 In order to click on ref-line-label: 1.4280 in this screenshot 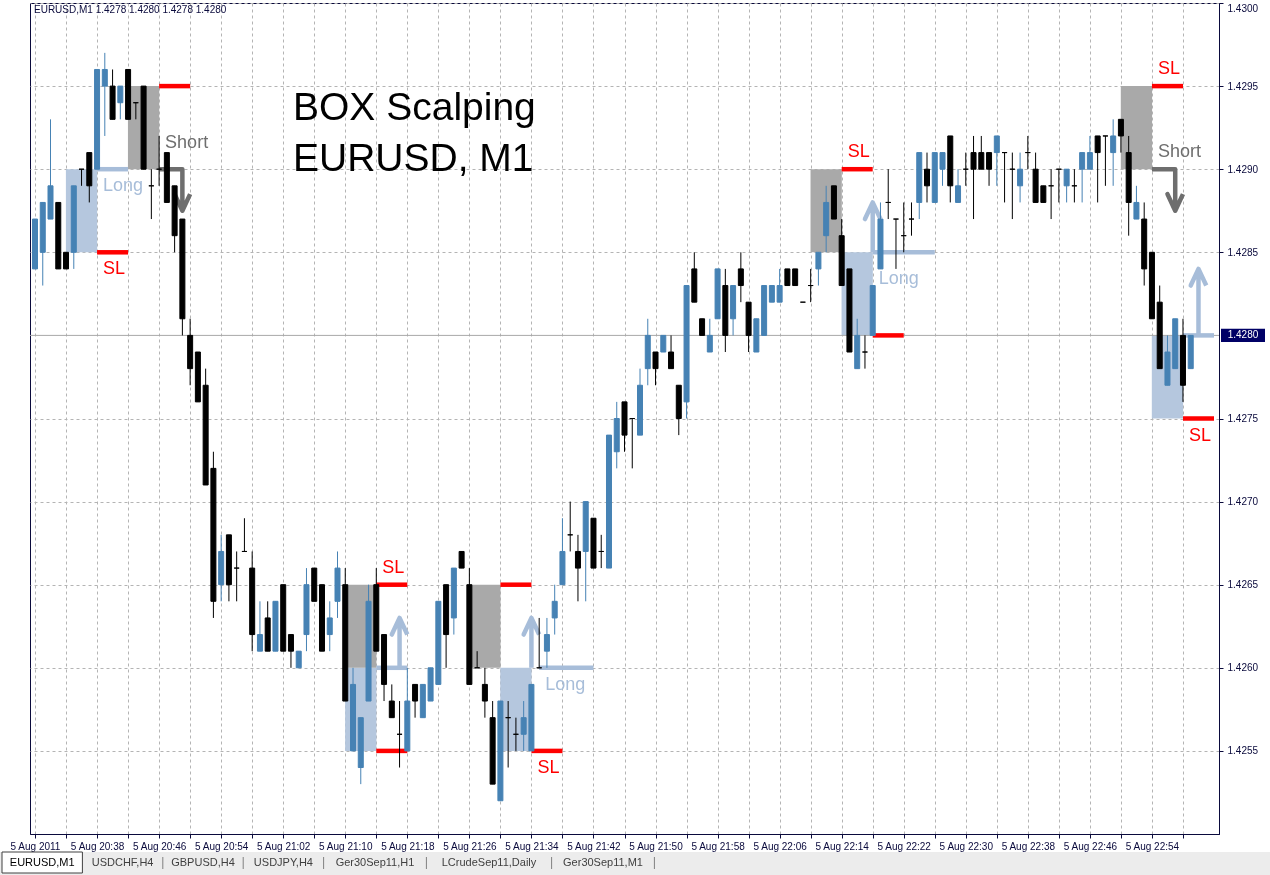, I will do `click(1243, 335)`.